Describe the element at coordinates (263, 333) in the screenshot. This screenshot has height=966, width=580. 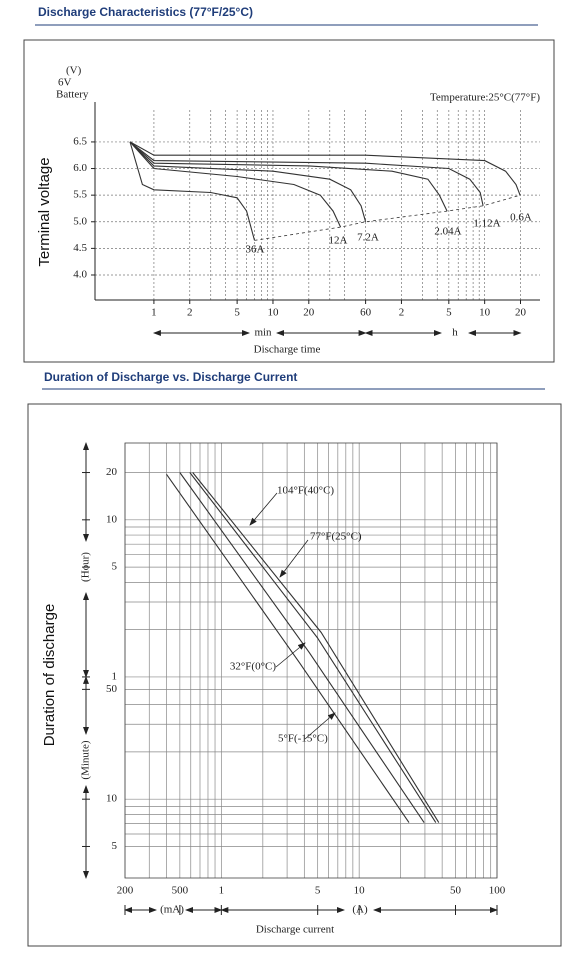
I see `x-unit: min` at that location.